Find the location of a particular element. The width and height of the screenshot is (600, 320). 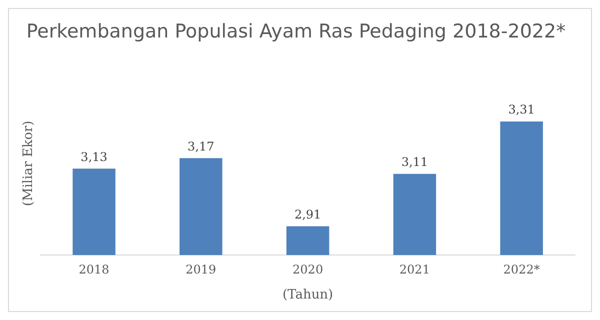

chart-title: Perkembangan Populasi Ayam Ras Pedaging 2018-2022* is located at coordinates (296, 31).